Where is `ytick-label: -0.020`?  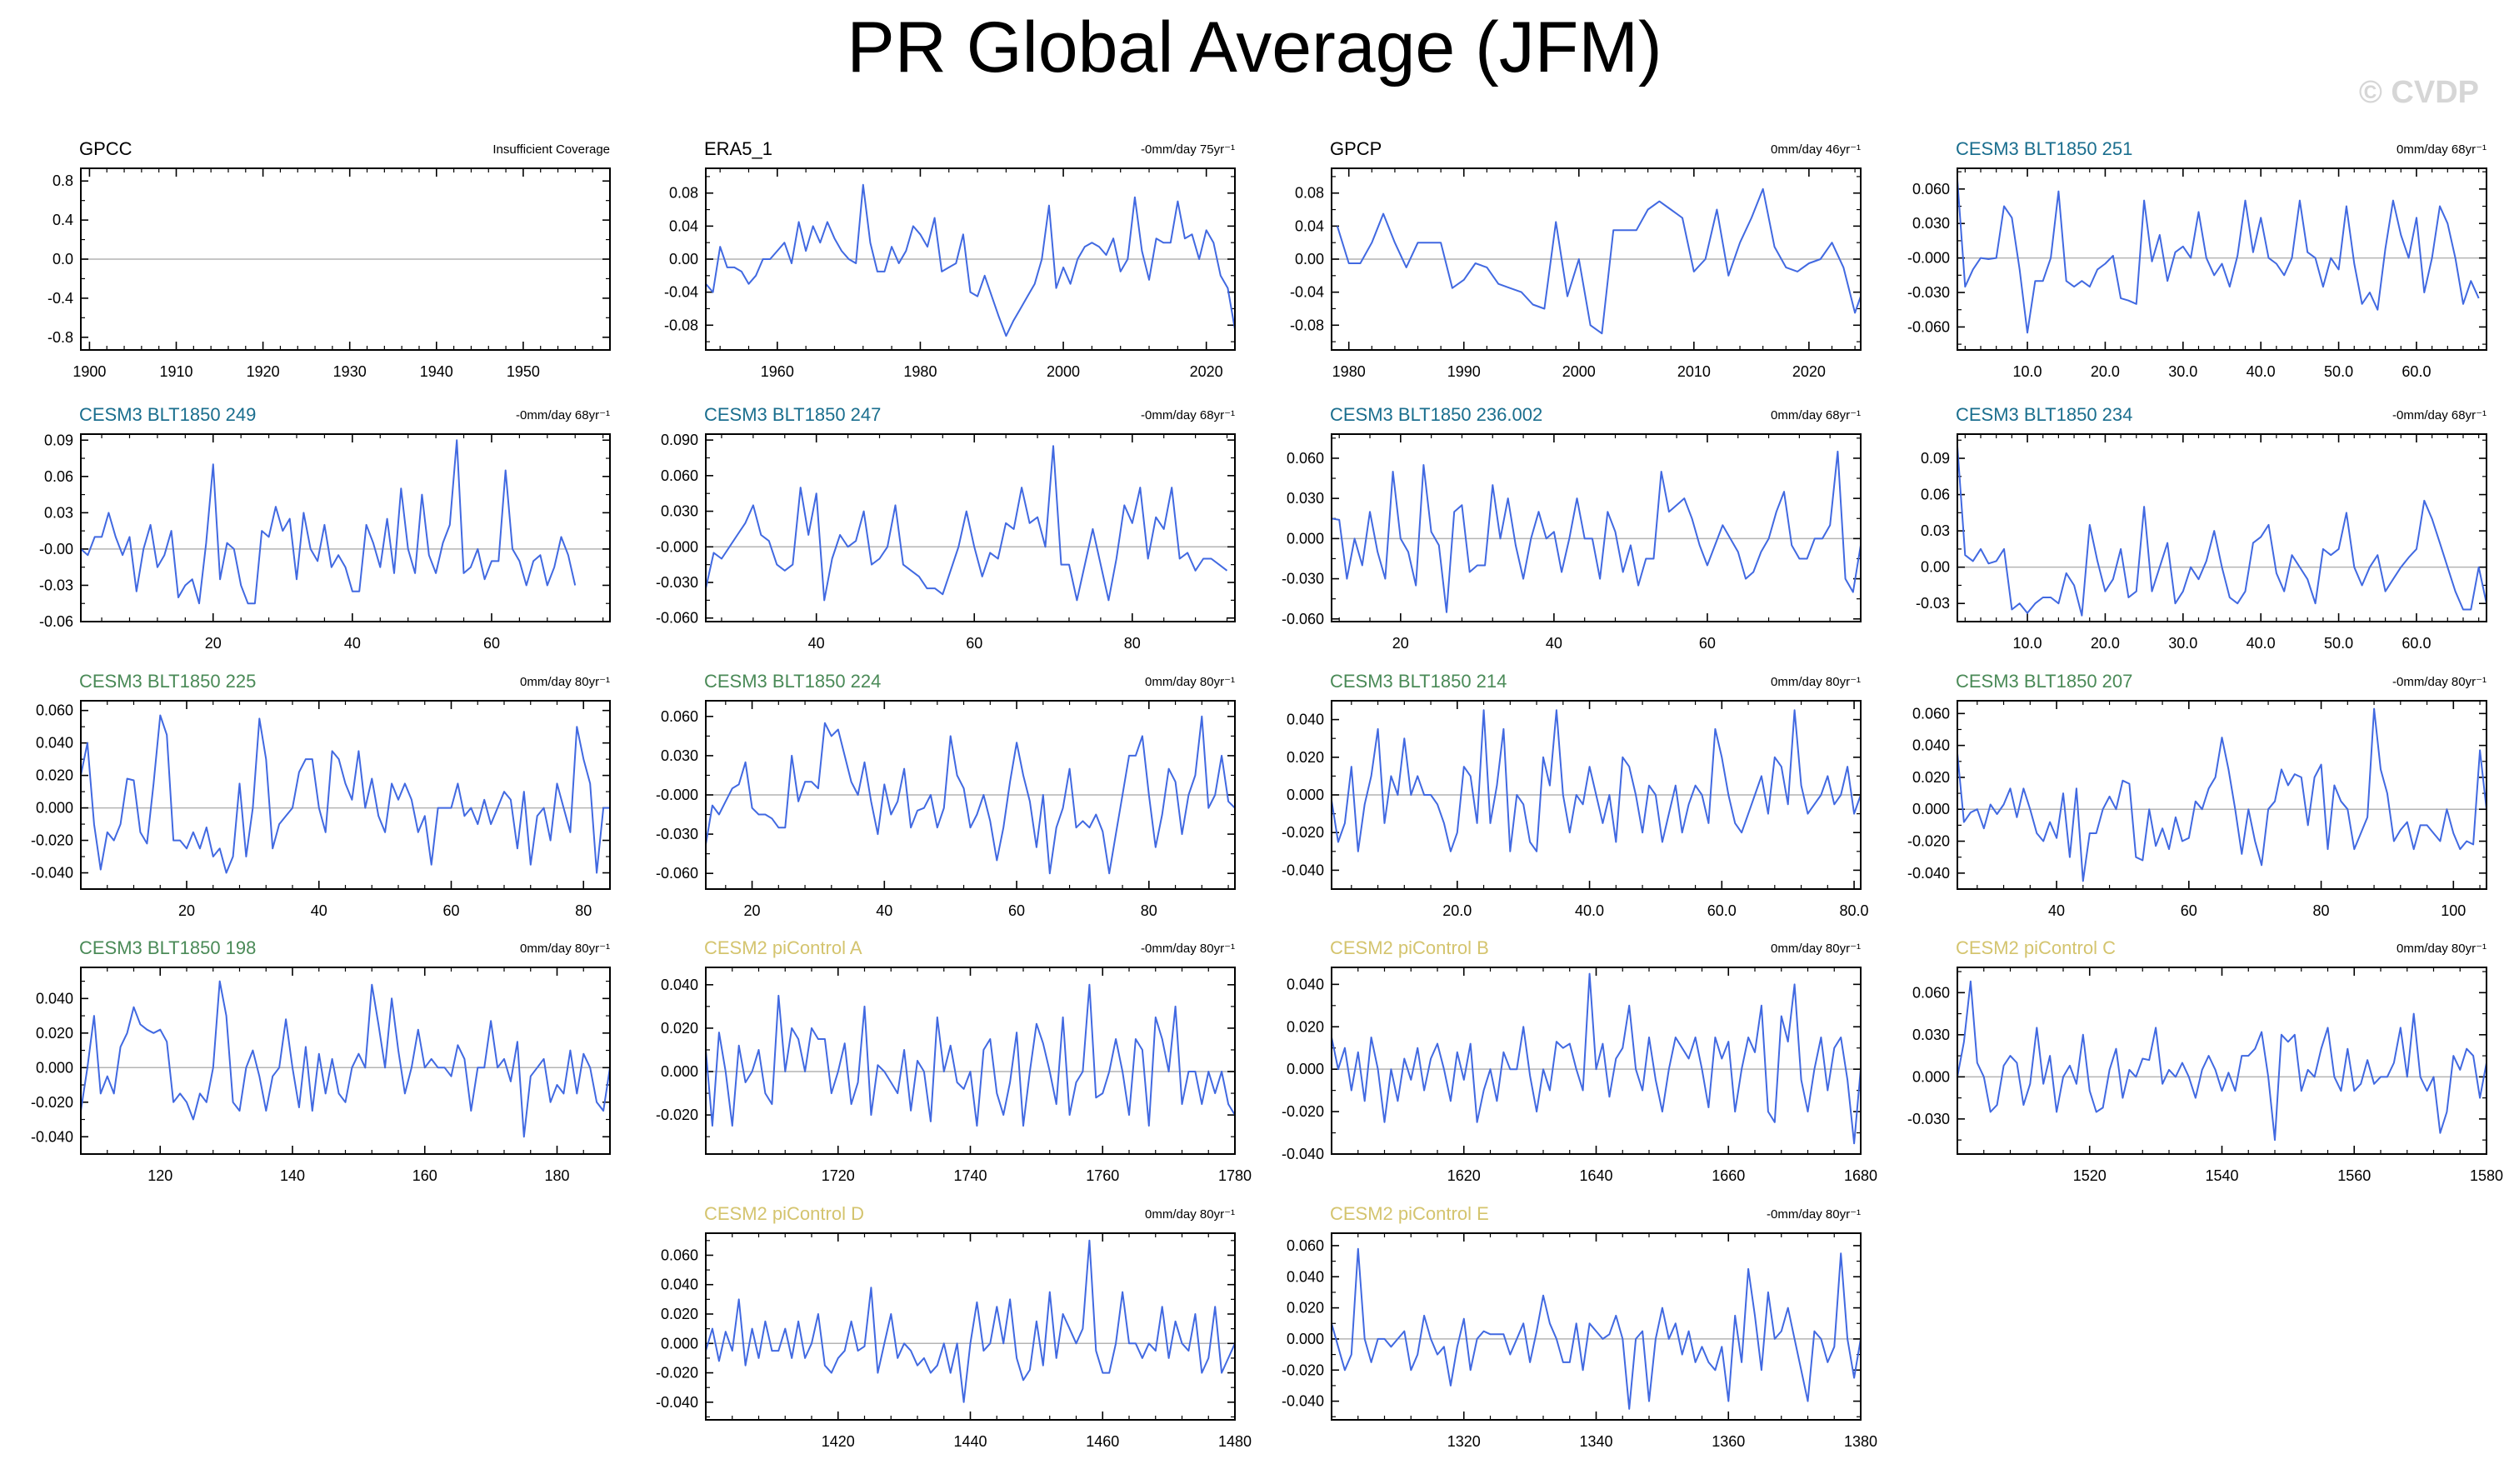 ytick-label: -0.020 is located at coordinates (1928, 841).